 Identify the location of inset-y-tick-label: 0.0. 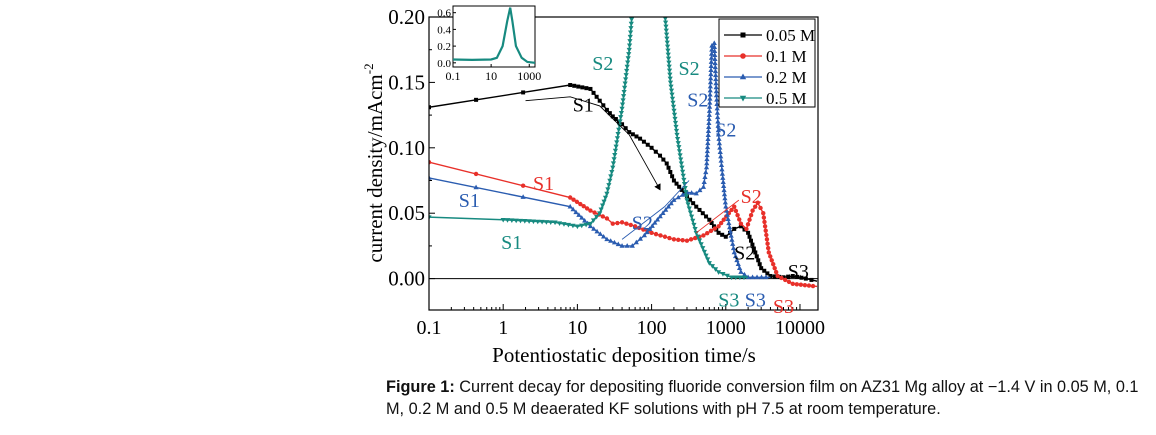
(444, 64).